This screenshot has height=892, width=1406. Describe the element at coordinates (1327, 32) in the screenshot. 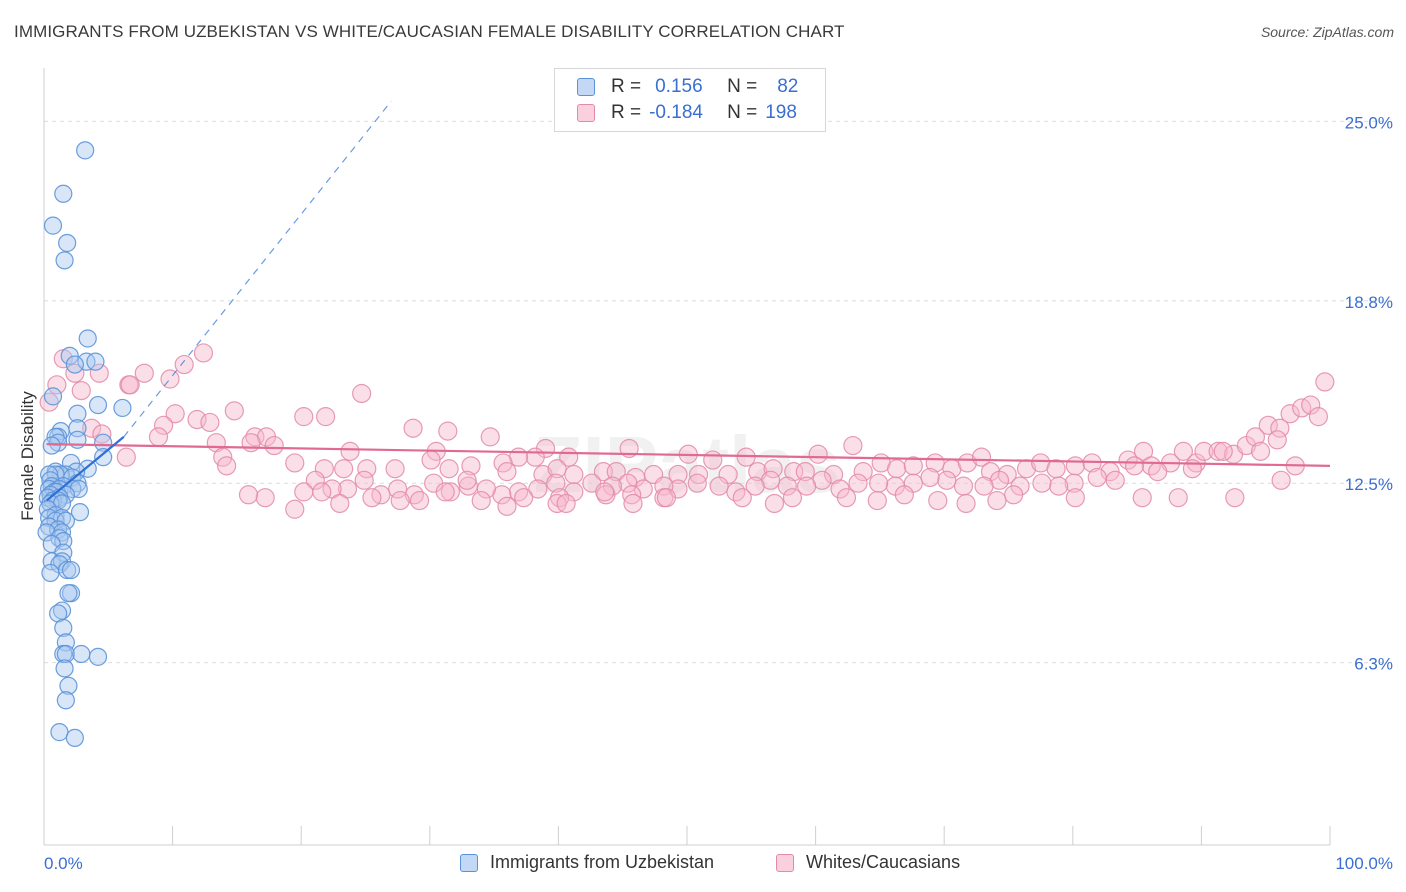

I see `source-label: Source: ZipAtlas.com` at that location.